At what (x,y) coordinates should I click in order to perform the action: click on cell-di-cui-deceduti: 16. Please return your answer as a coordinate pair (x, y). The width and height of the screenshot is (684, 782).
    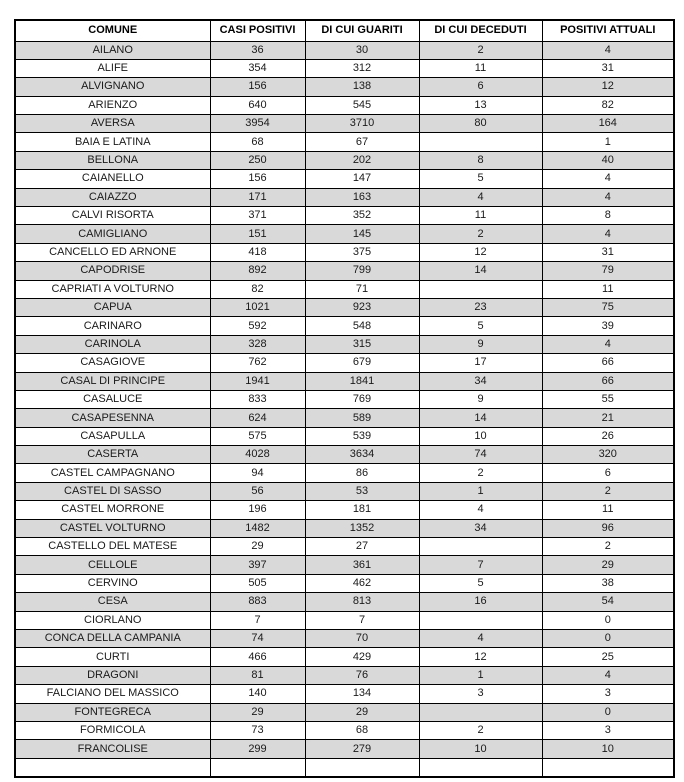
    Looking at the image, I should click on (480, 602).